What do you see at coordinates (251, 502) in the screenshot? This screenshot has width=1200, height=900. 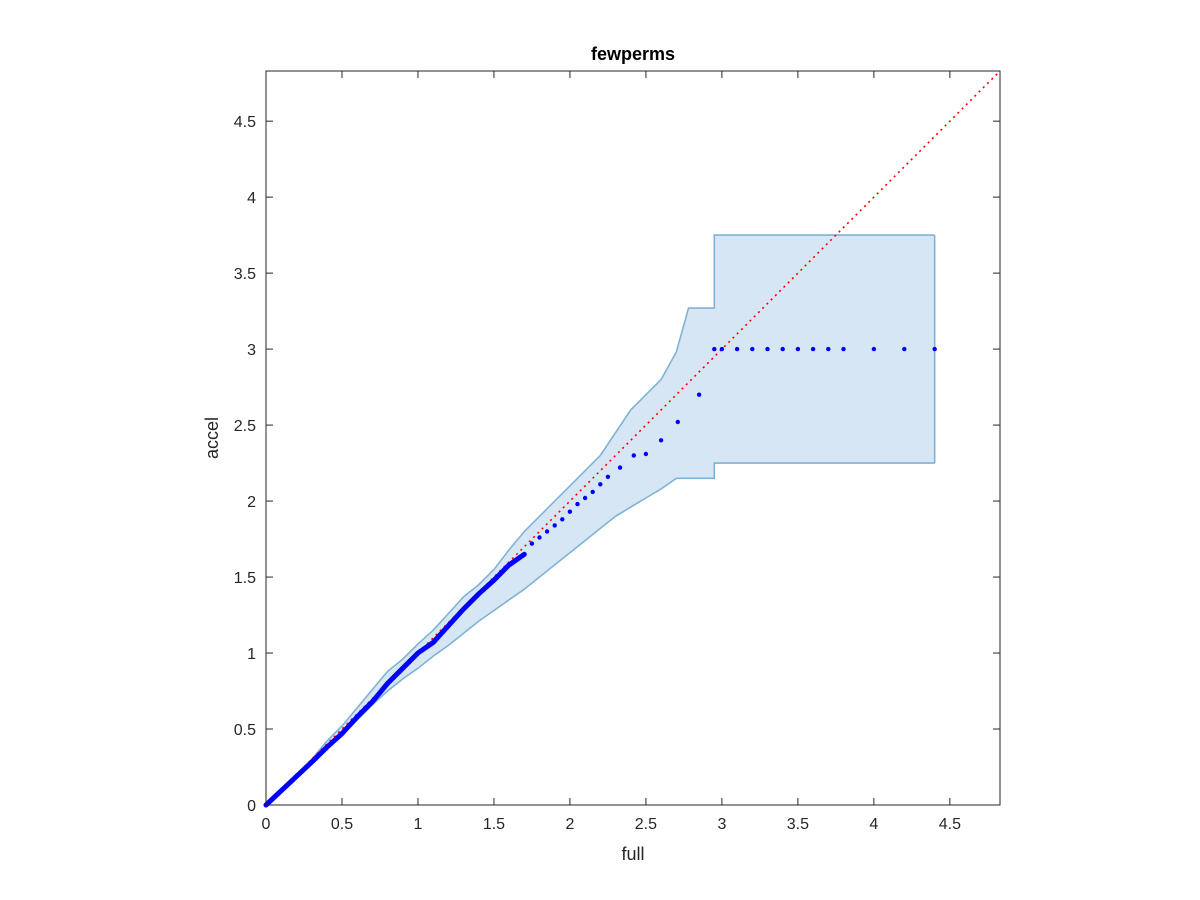 I see `y-tick-label: 2` at bounding box center [251, 502].